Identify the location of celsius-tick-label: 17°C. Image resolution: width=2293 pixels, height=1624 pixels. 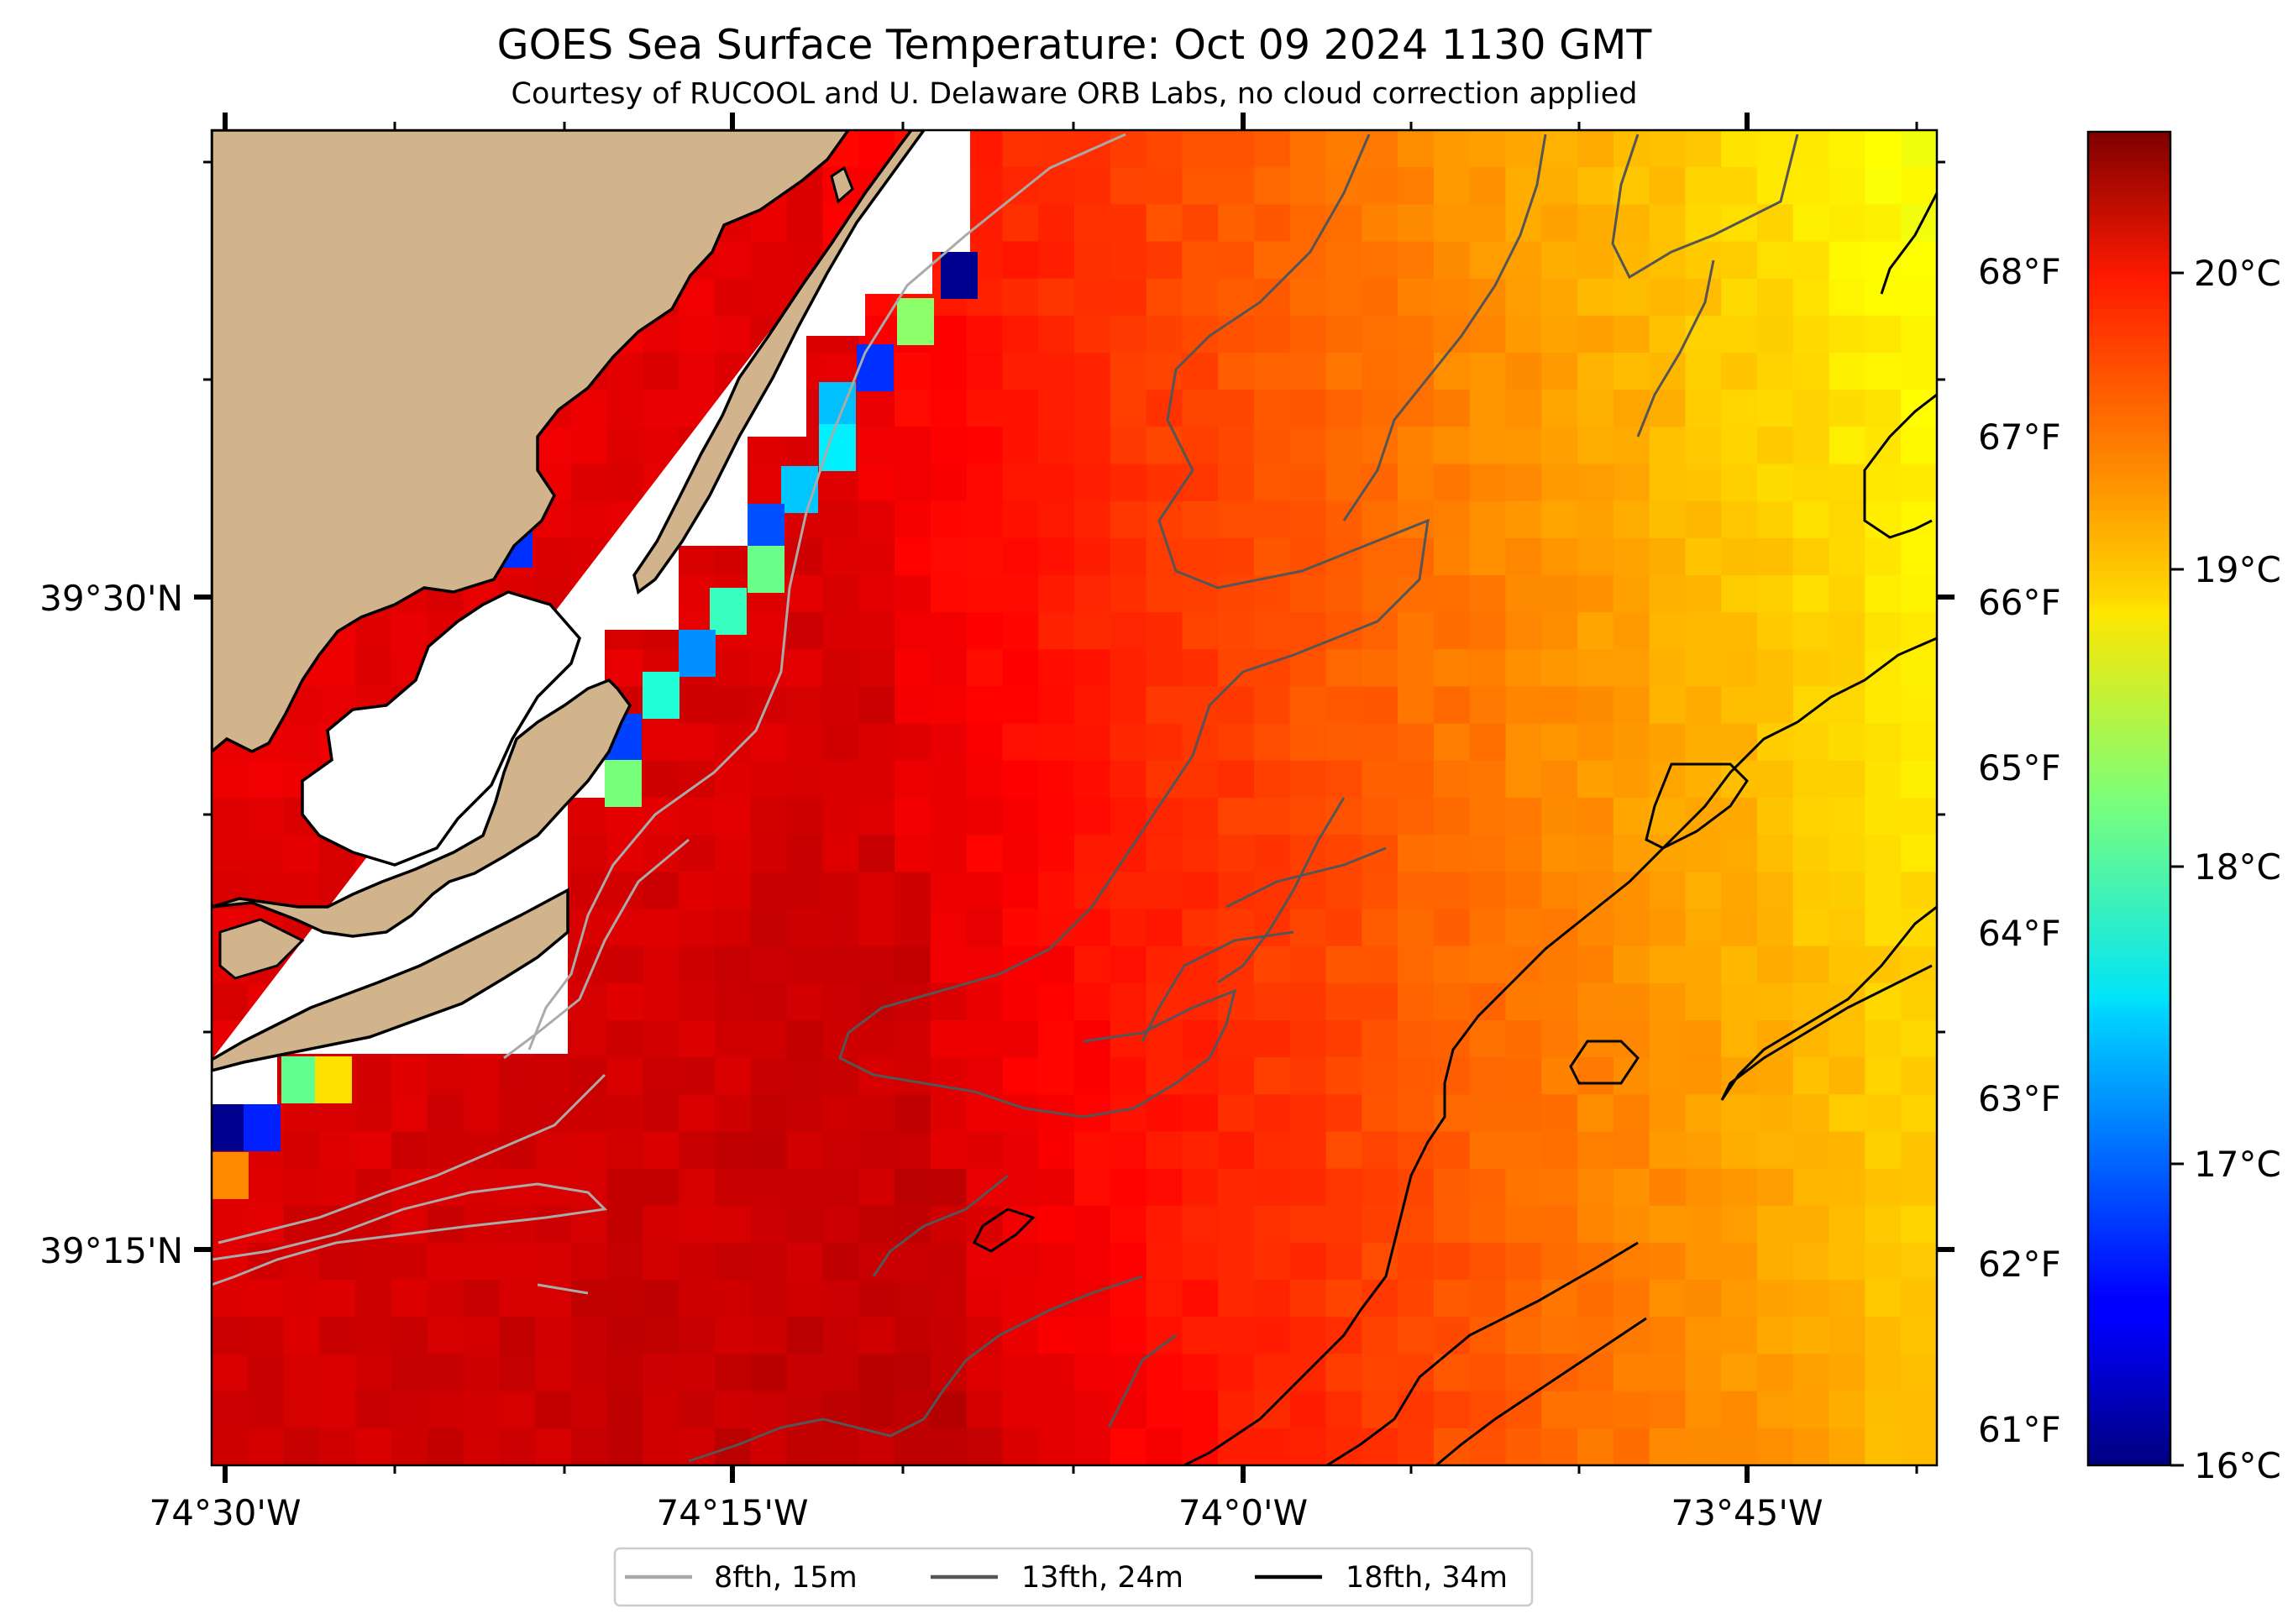
(2237, 1165).